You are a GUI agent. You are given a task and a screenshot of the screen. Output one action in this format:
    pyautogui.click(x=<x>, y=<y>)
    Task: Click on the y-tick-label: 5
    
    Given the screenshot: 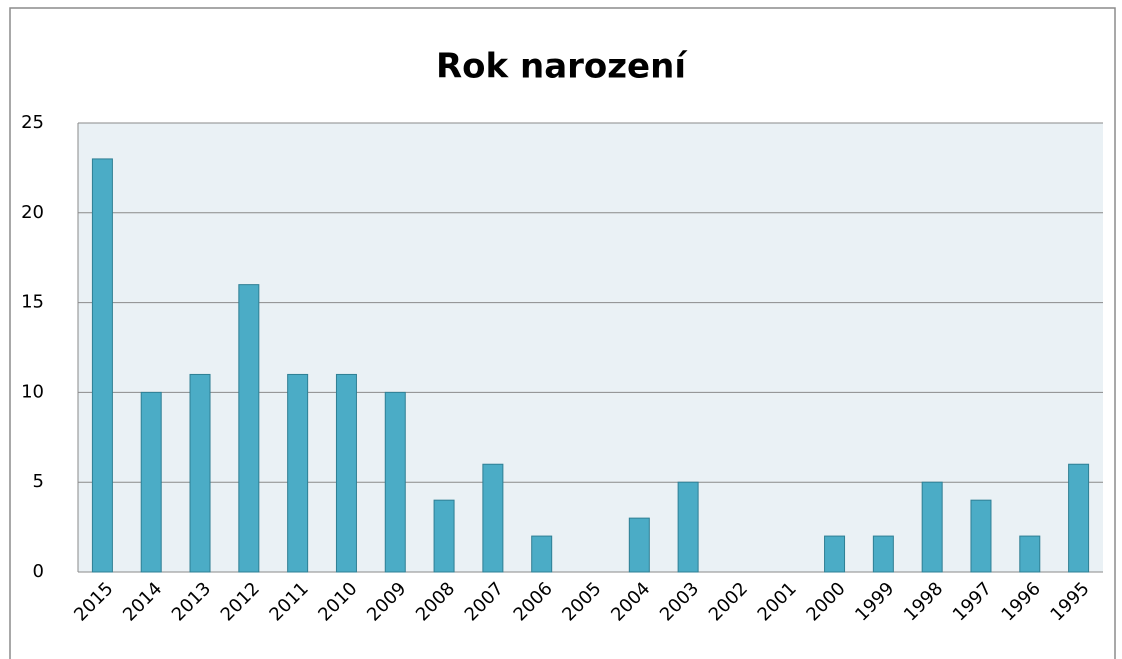 What is the action you would take?
    pyautogui.click(x=38, y=481)
    